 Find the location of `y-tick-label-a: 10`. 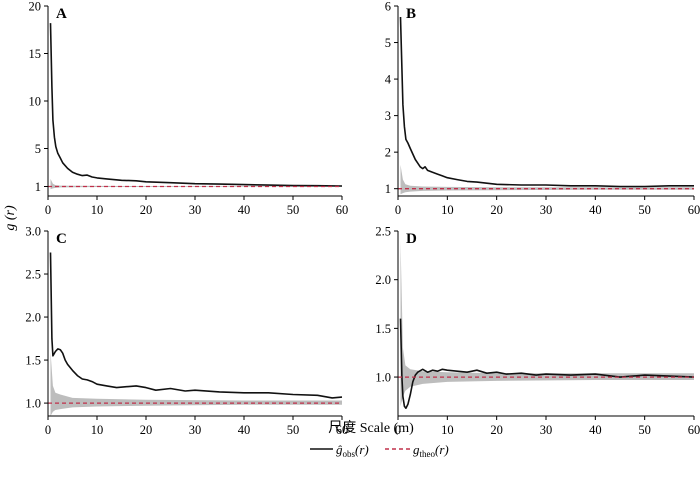

y-tick-label-a: 10 is located at coordinates (35, 102).